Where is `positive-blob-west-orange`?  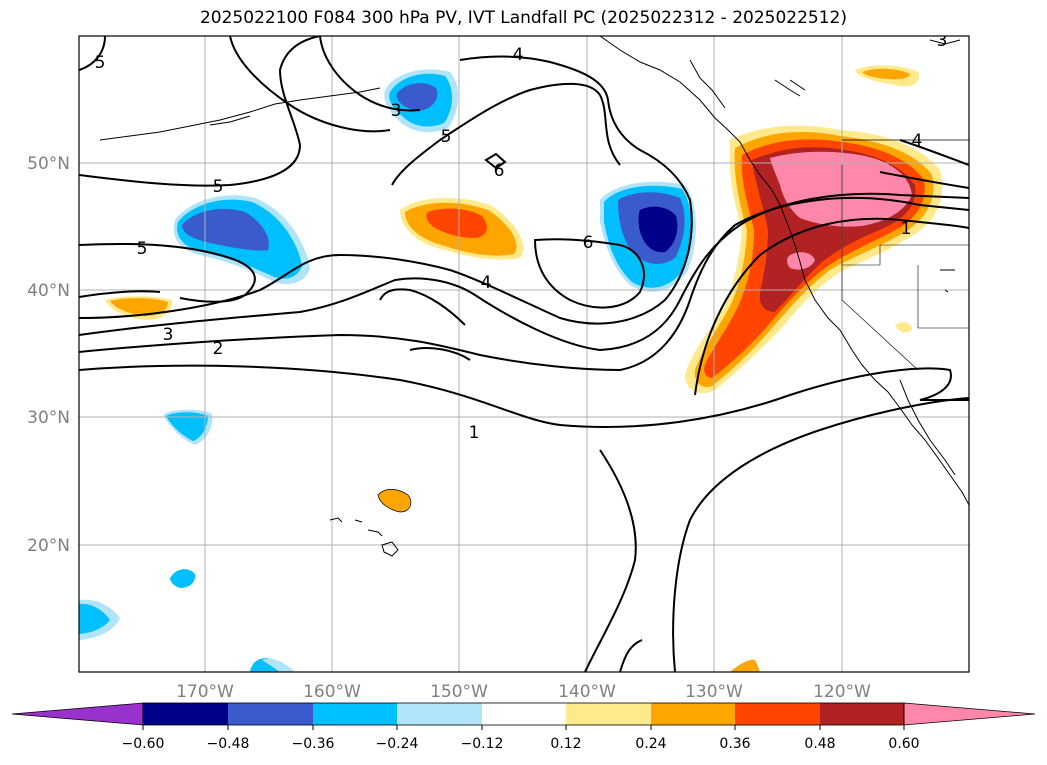
positive-blob-west-orange is located at coordinates (139, 307).